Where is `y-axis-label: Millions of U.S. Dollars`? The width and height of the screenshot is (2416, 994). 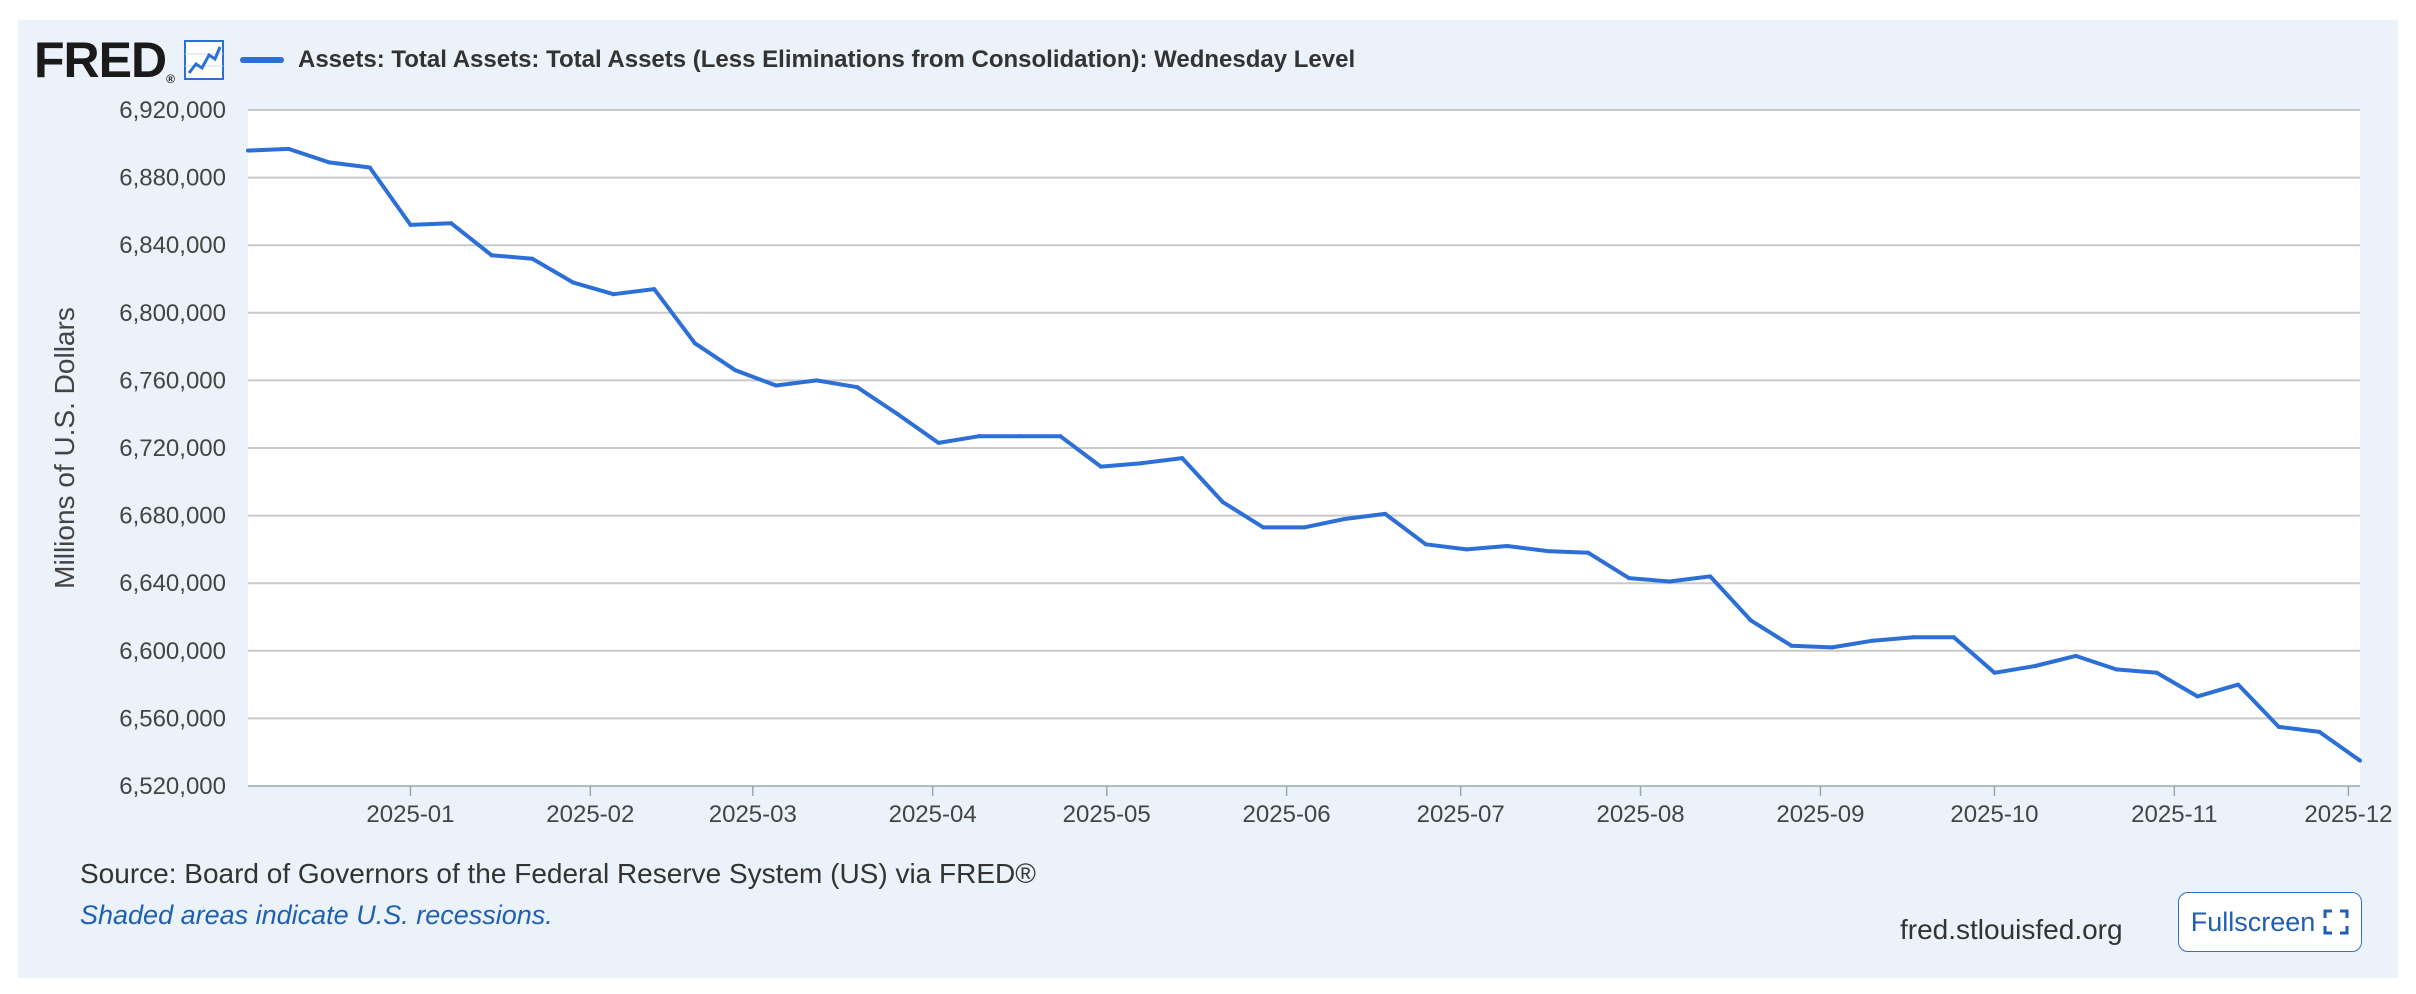
y-axis-label: Millions of U.S. Dollars is located at coordinates (64, 448).